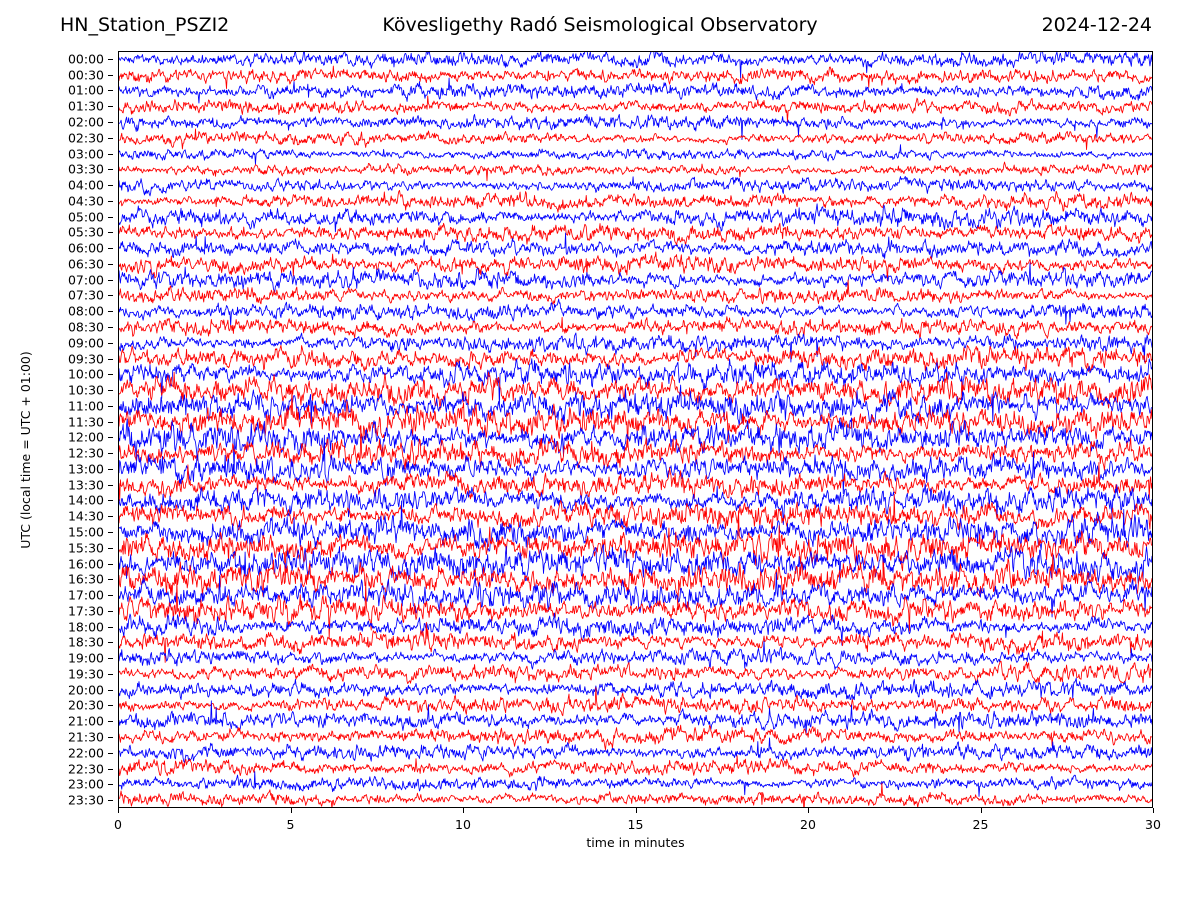 The image size is (1200, 900). I want to click on y-tick-label: 21:30, so click(85, 737).